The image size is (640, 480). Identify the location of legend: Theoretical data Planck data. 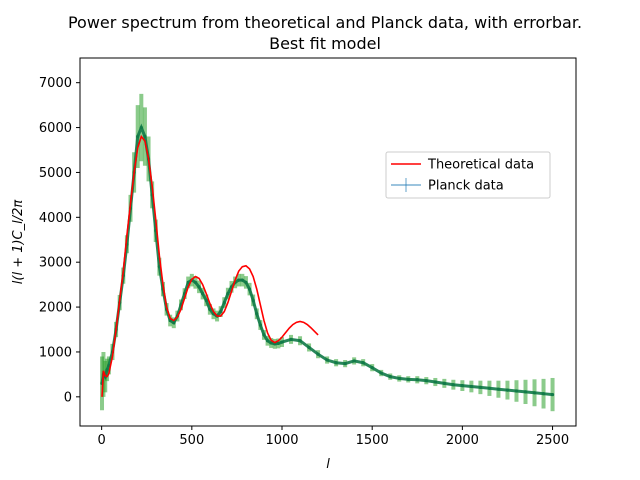
(468, 175).